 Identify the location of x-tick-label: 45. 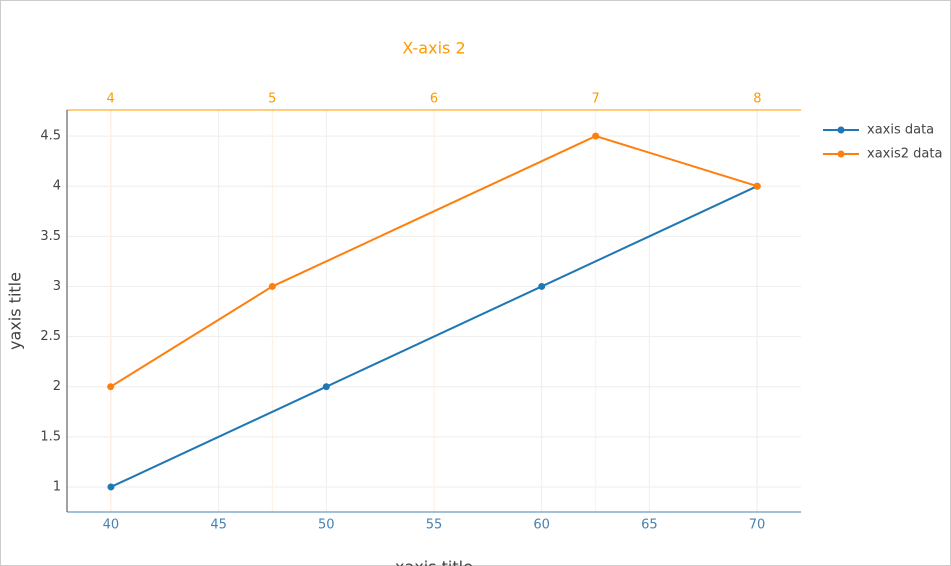
(218, 525).